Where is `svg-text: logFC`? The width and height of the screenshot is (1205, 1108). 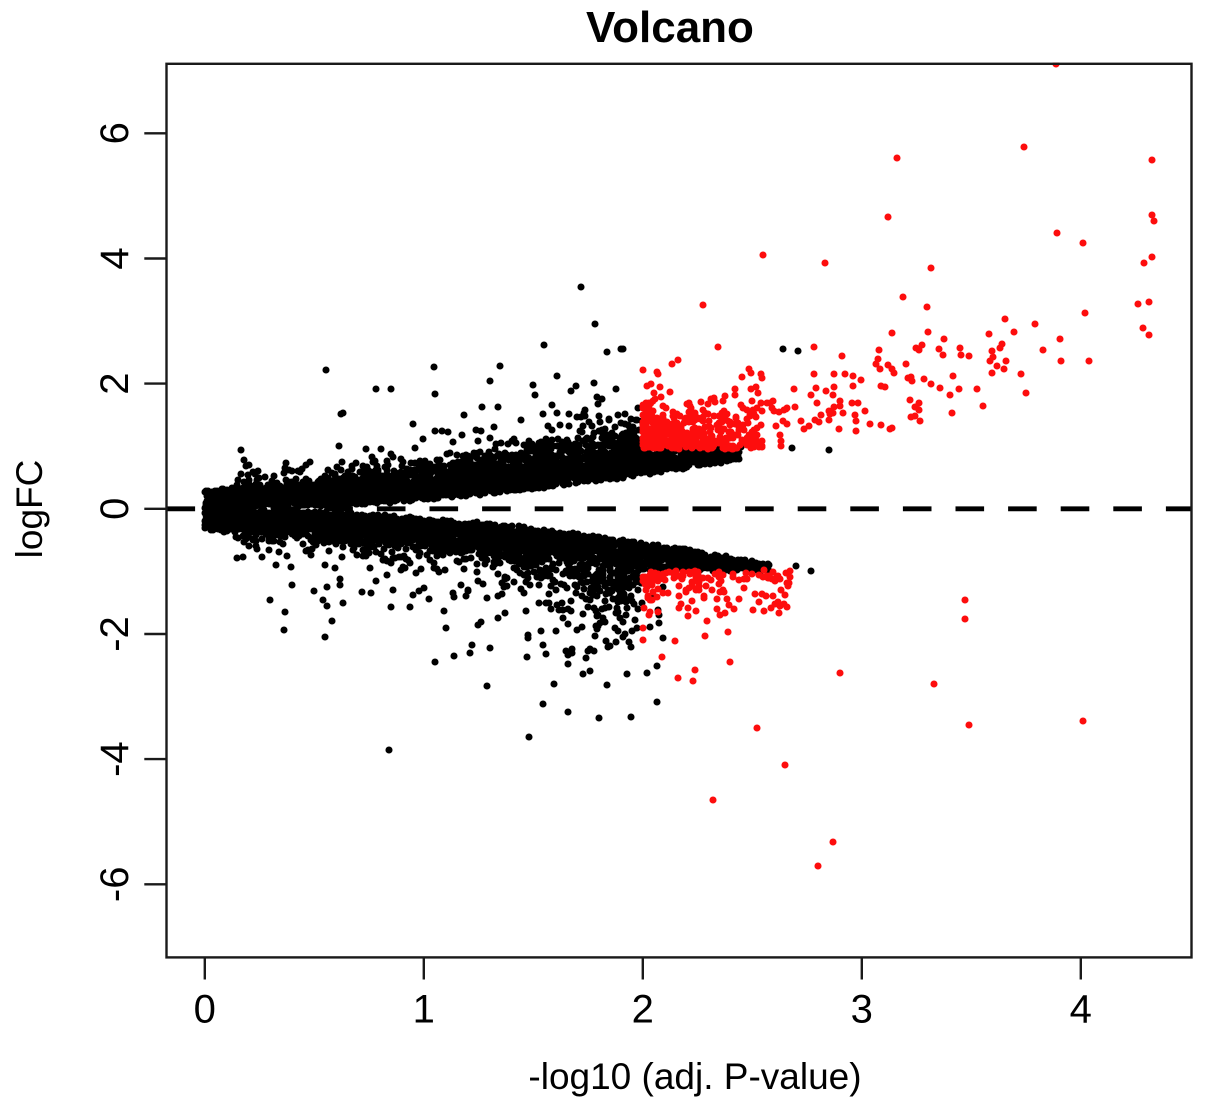 svg-text: logFC is located at coordinates (29, 509).